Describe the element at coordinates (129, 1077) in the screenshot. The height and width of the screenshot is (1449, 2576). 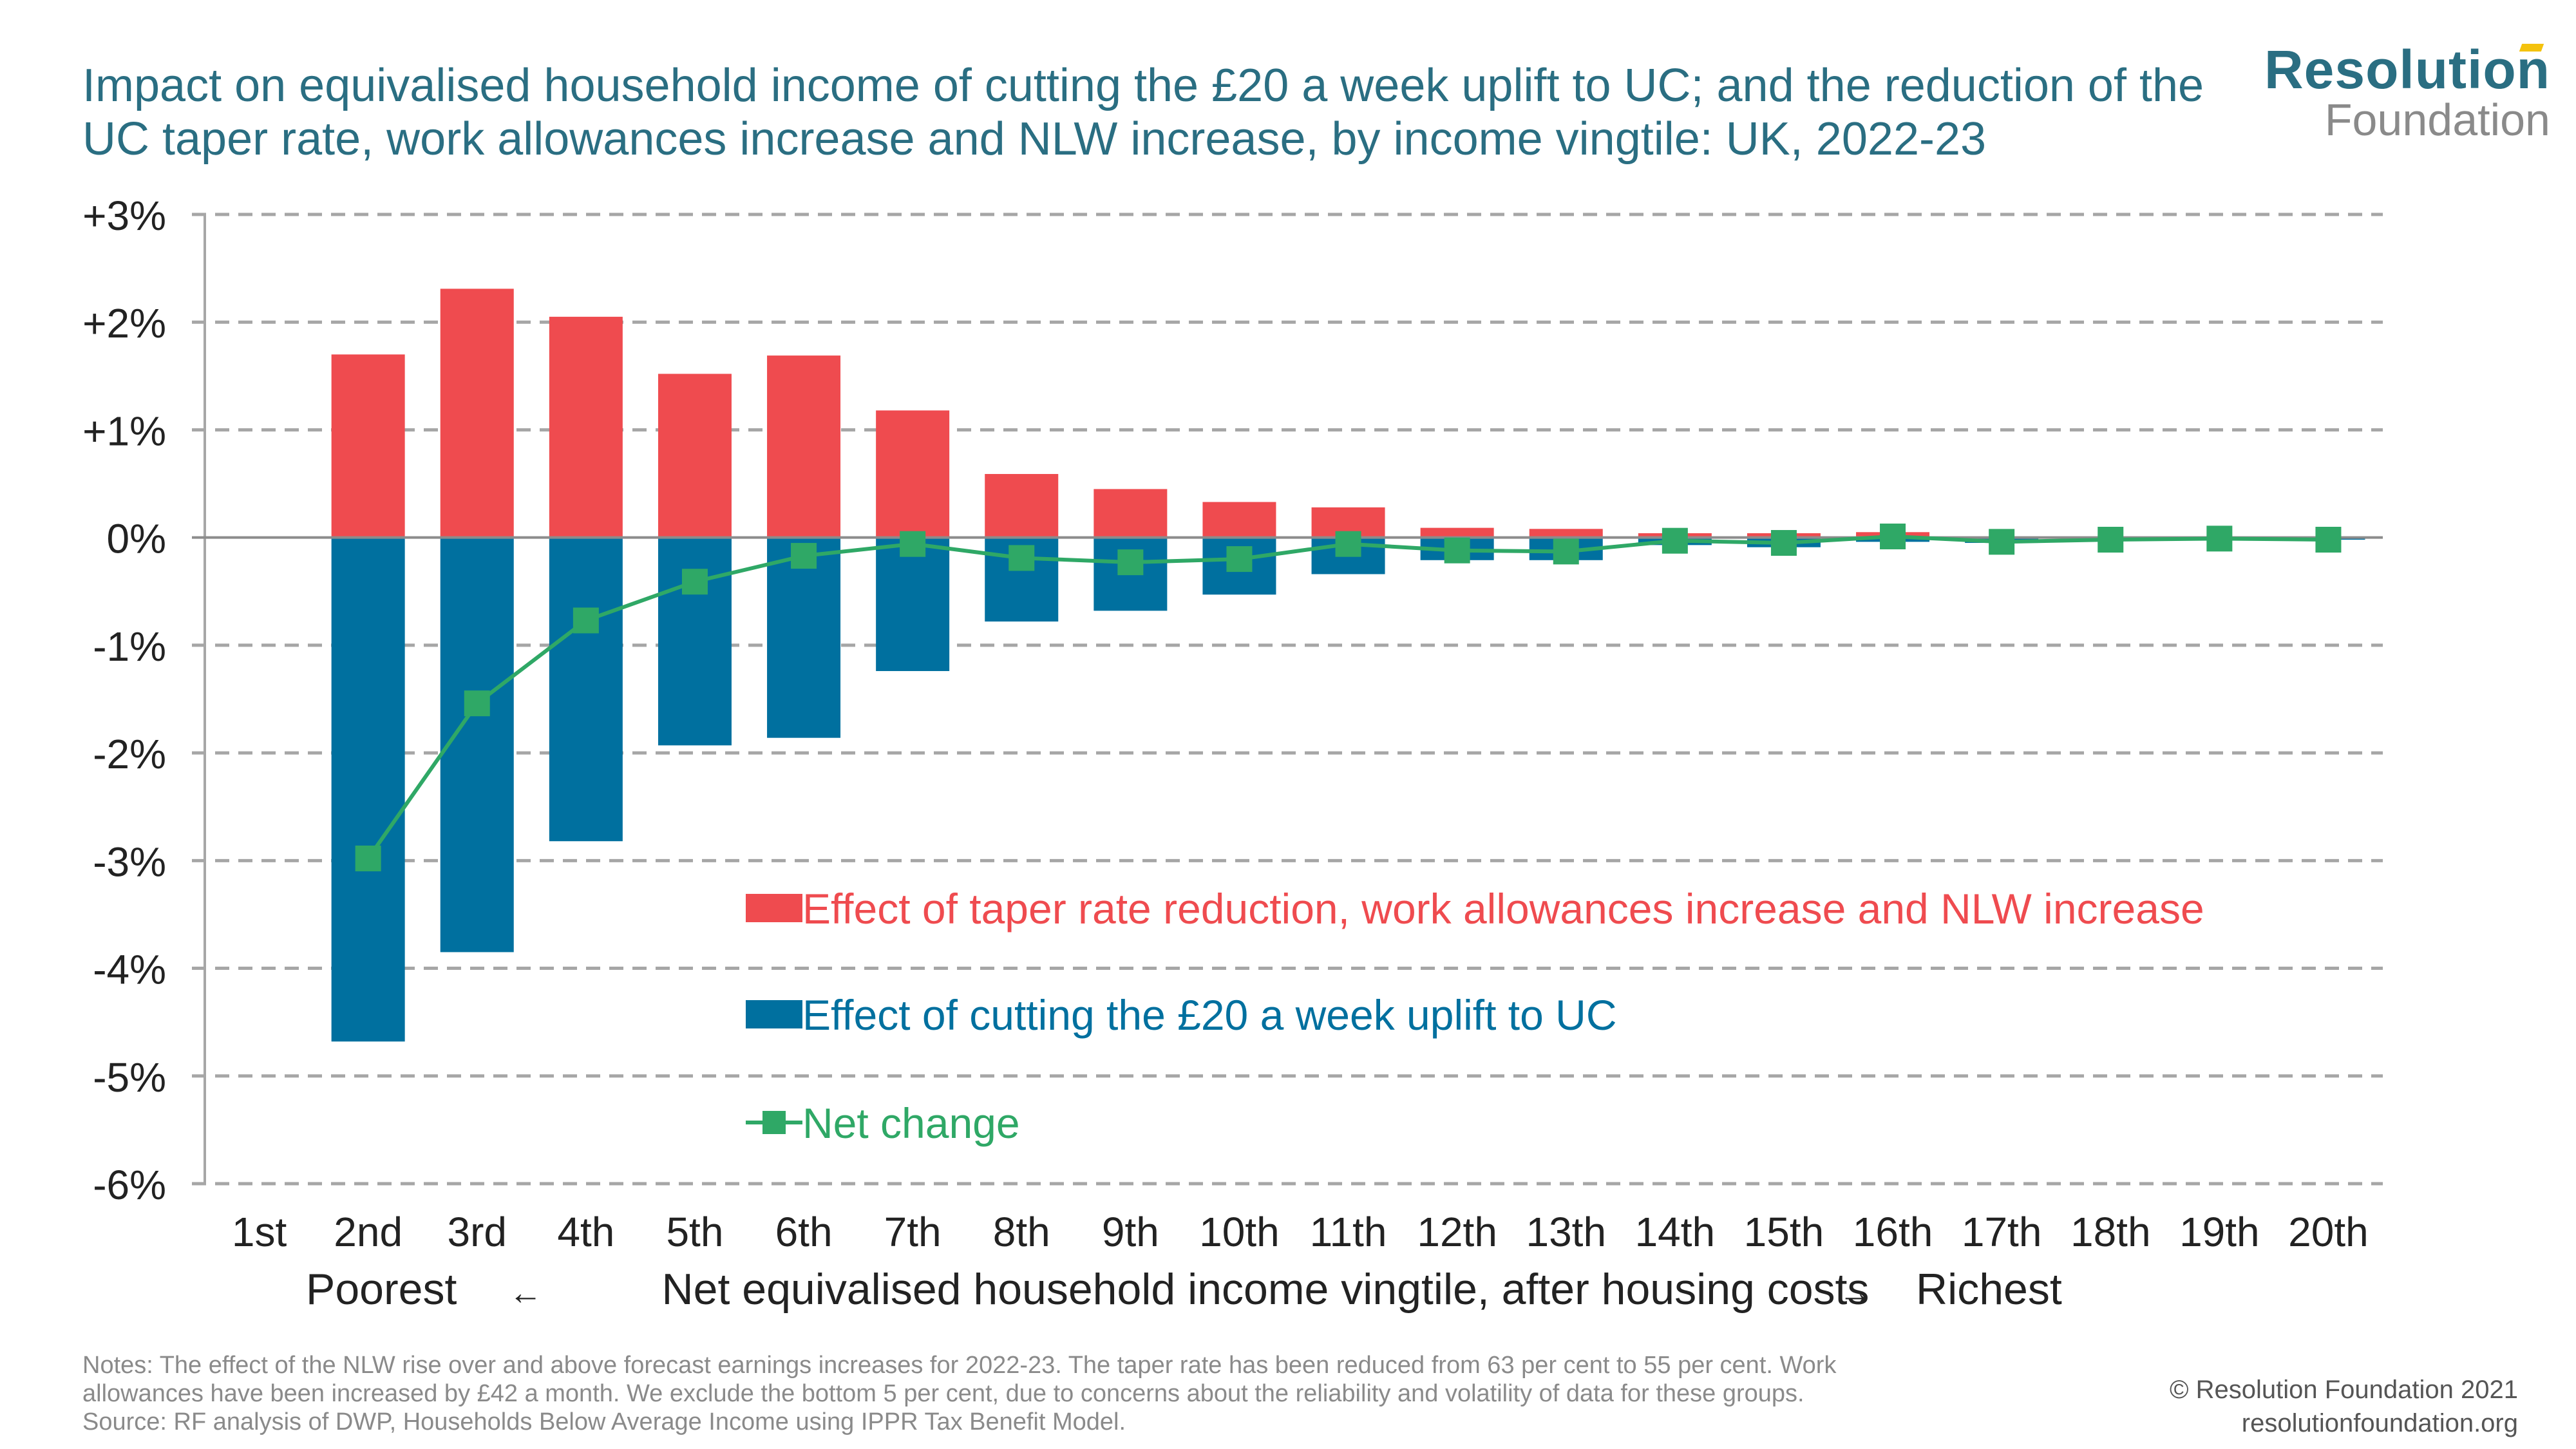
I see `y-tick-label: -5%` at that location.